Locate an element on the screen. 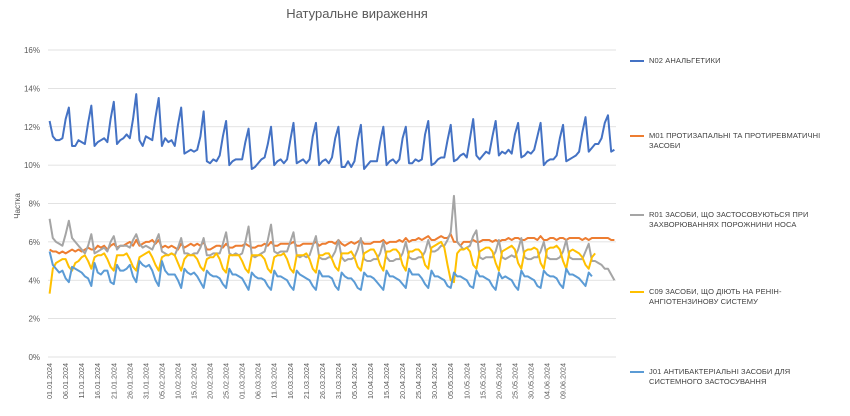 The width and height of the screenshot is (850, 416). y-tick-label: 6% is located at coordinates (34, 242).